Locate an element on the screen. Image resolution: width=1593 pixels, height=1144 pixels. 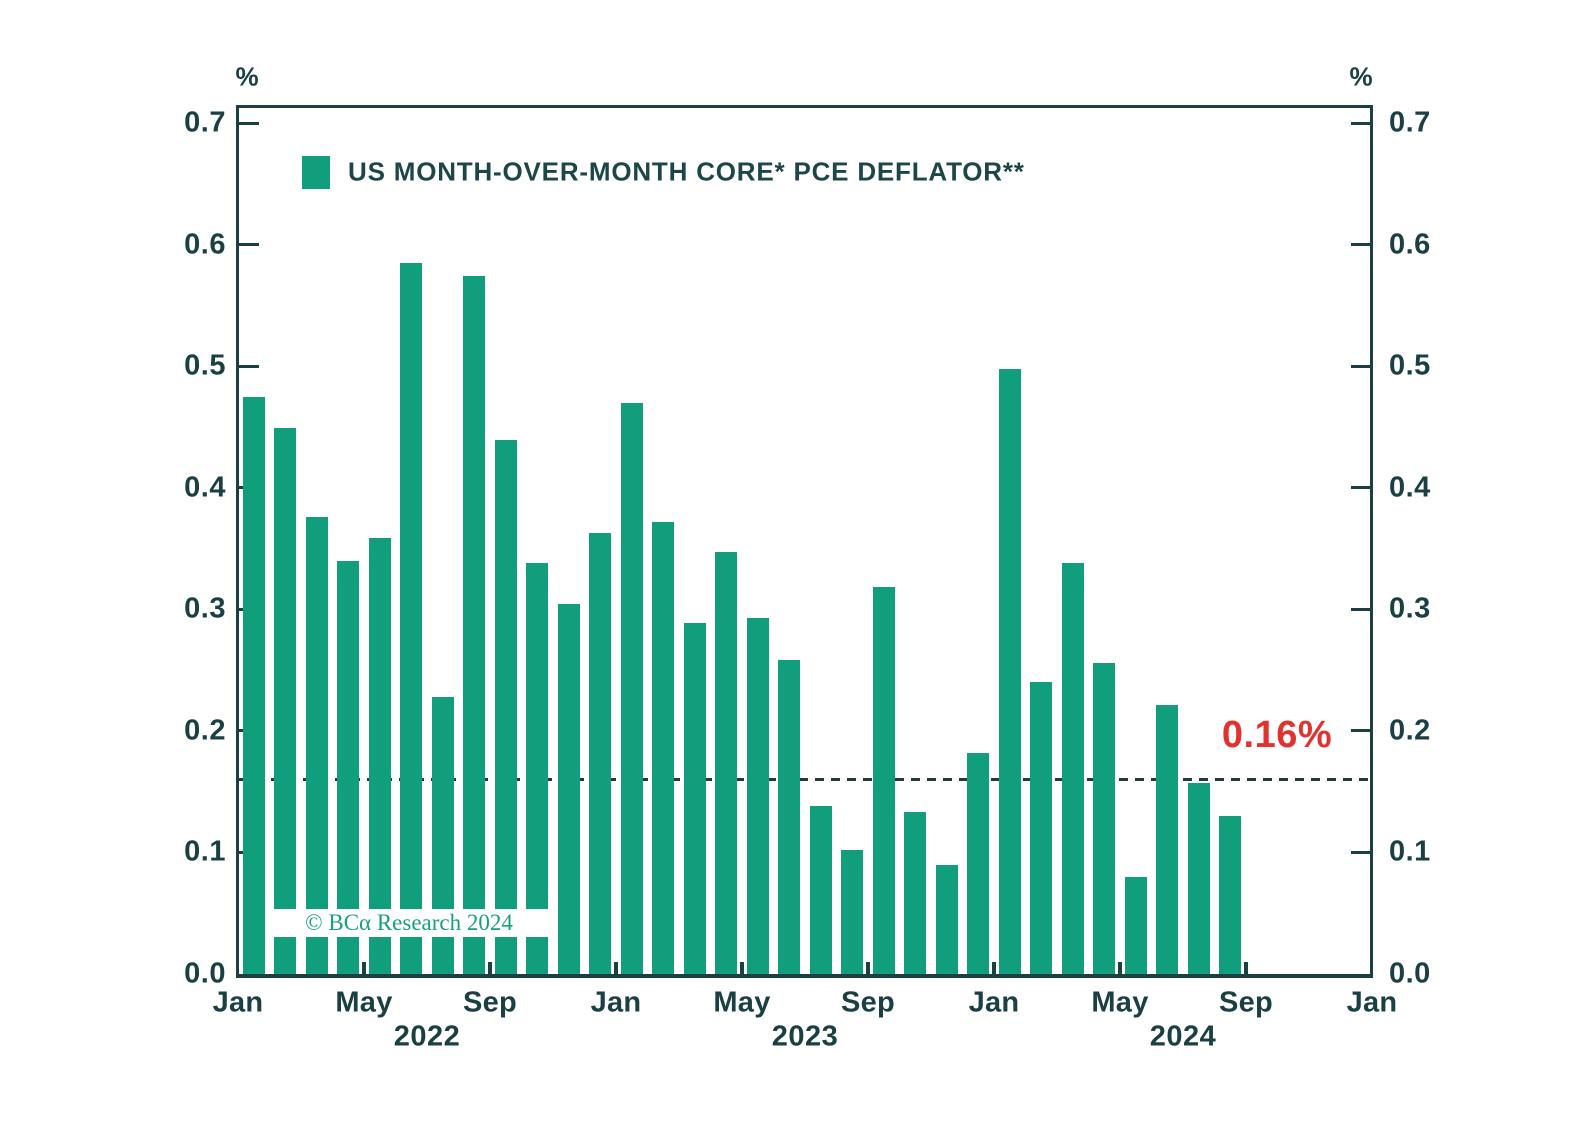
y-axis-label-left: 0.5 is located at coordinates (205, 365).